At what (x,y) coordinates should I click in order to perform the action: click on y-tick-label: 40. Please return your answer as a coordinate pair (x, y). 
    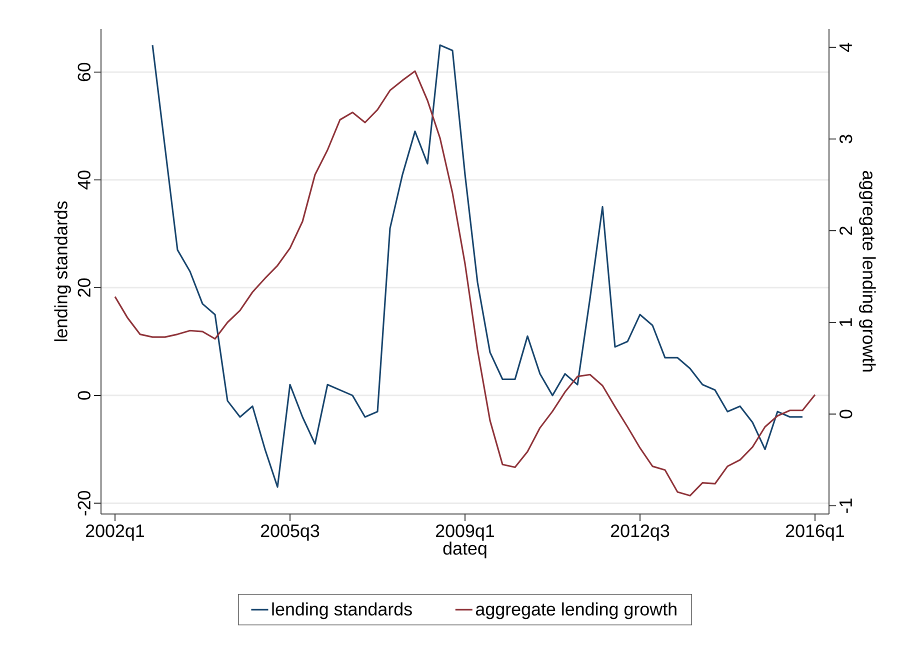
    Looking at the image, I should click on (84, 180).